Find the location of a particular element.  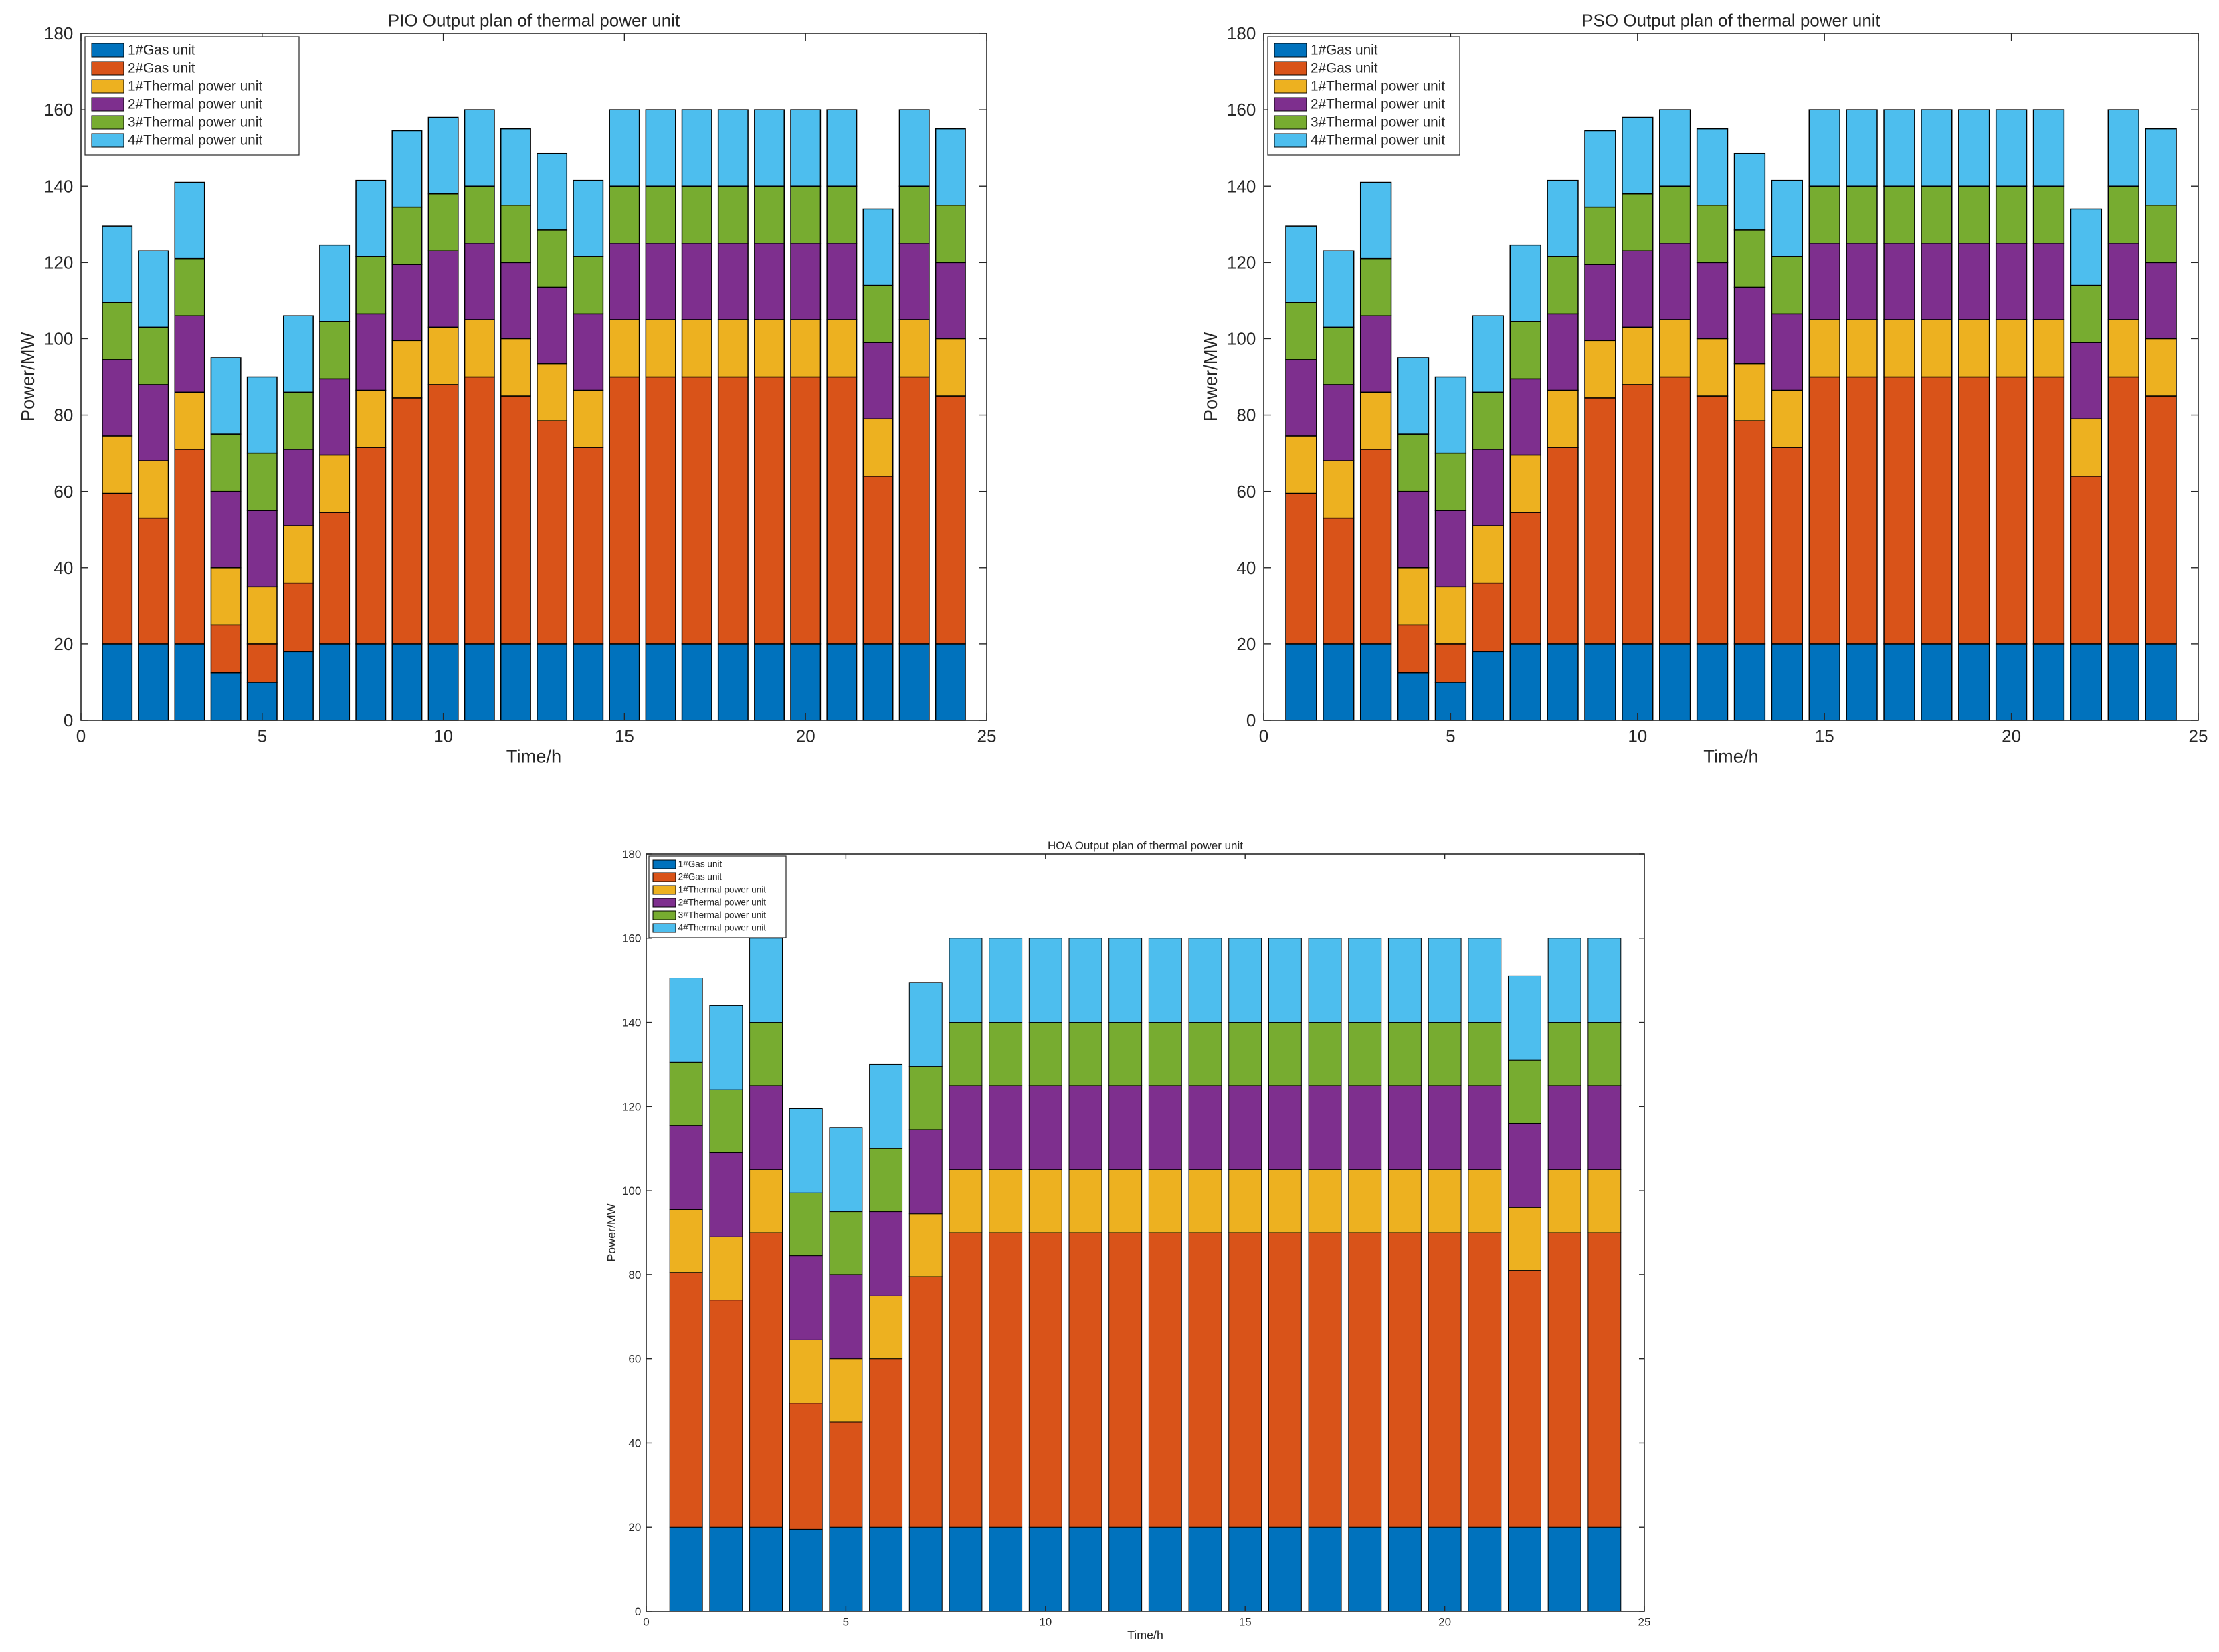

legend-label: 4#Thermal power unit is located at coordinates (1378, 140).